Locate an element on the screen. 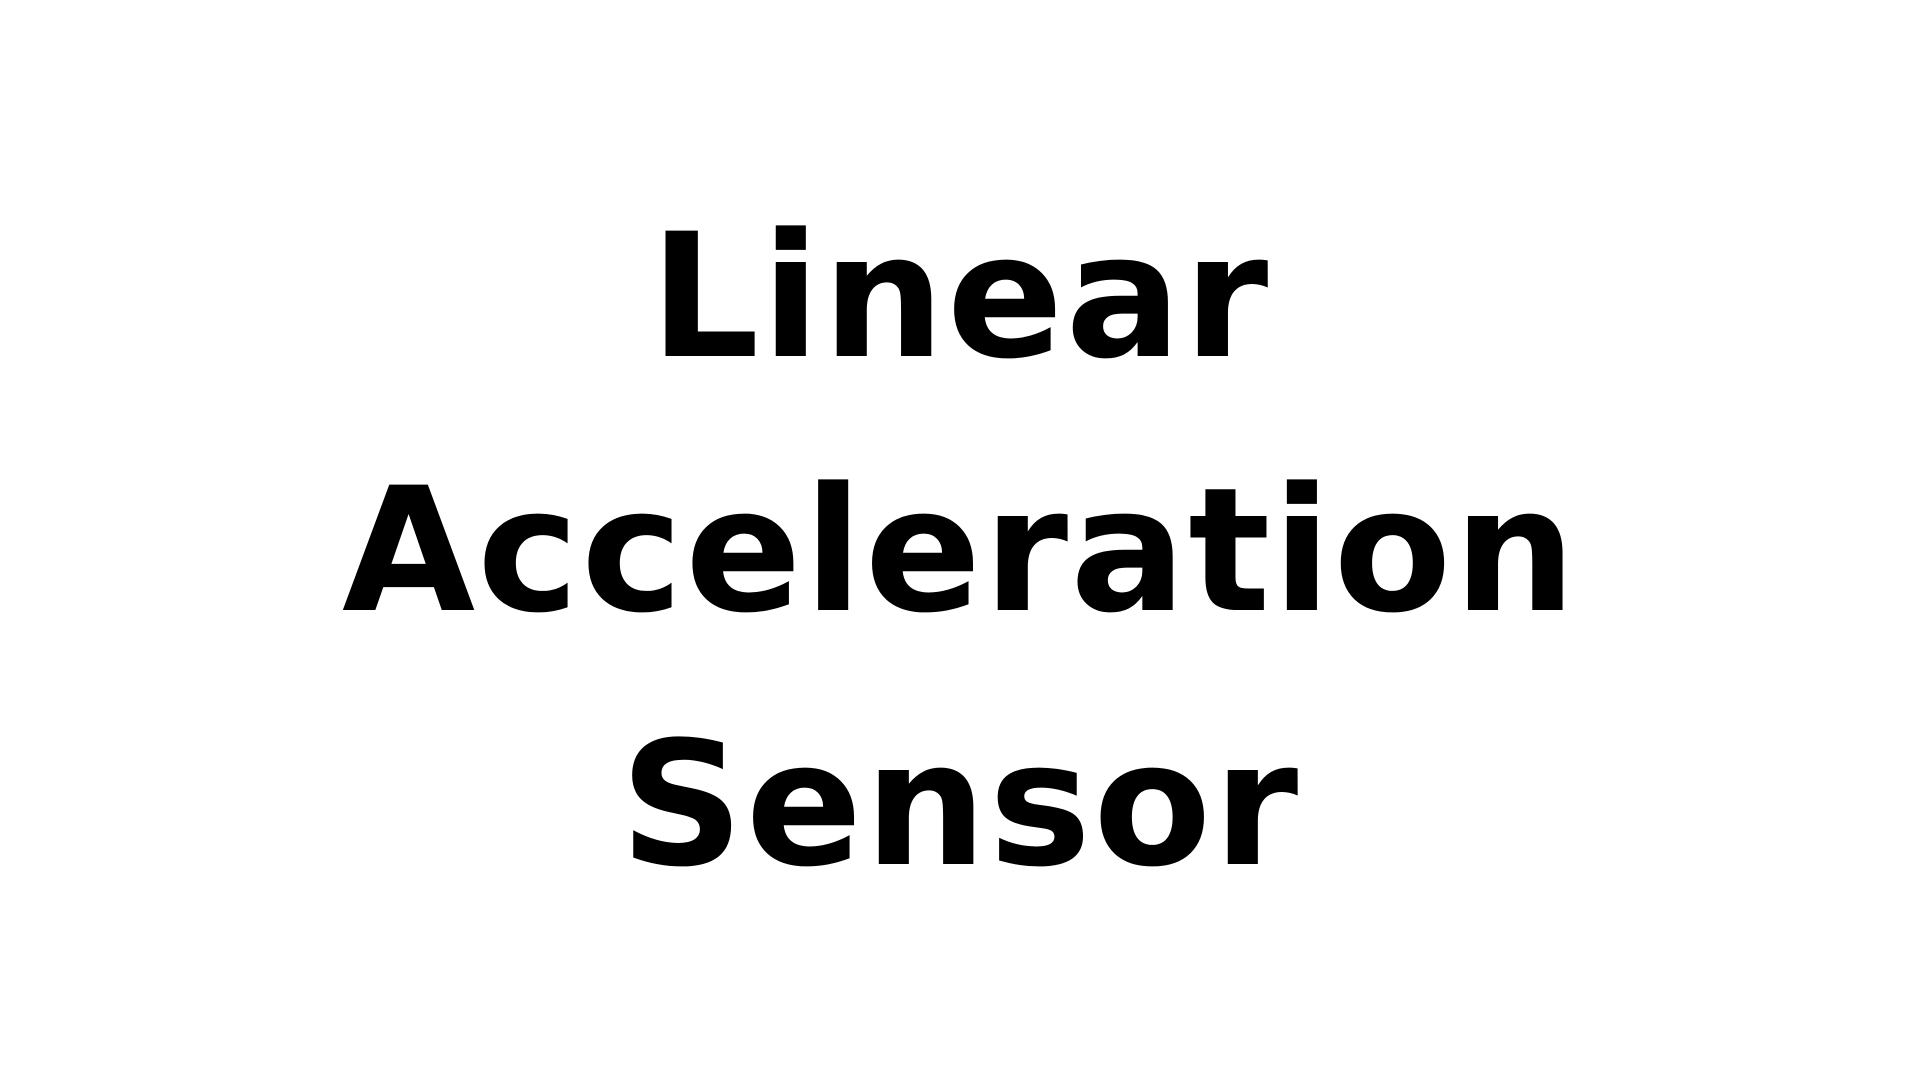 Image resolution: width=1920 pixels, height=1080 pixels. title-line-3: Sensor is located at coordinates (960, 804).